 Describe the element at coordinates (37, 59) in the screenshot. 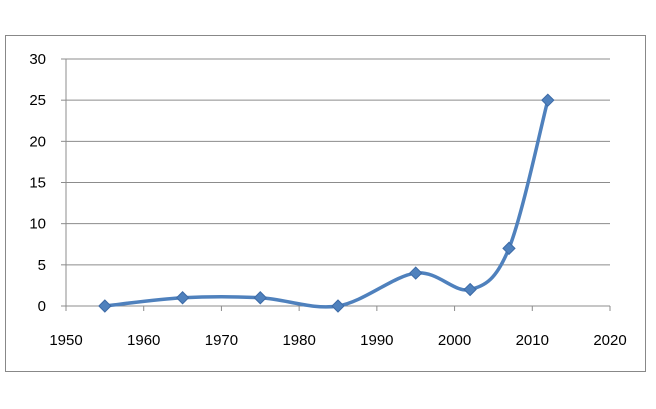

I see `y-tick-label: 30` at that location.